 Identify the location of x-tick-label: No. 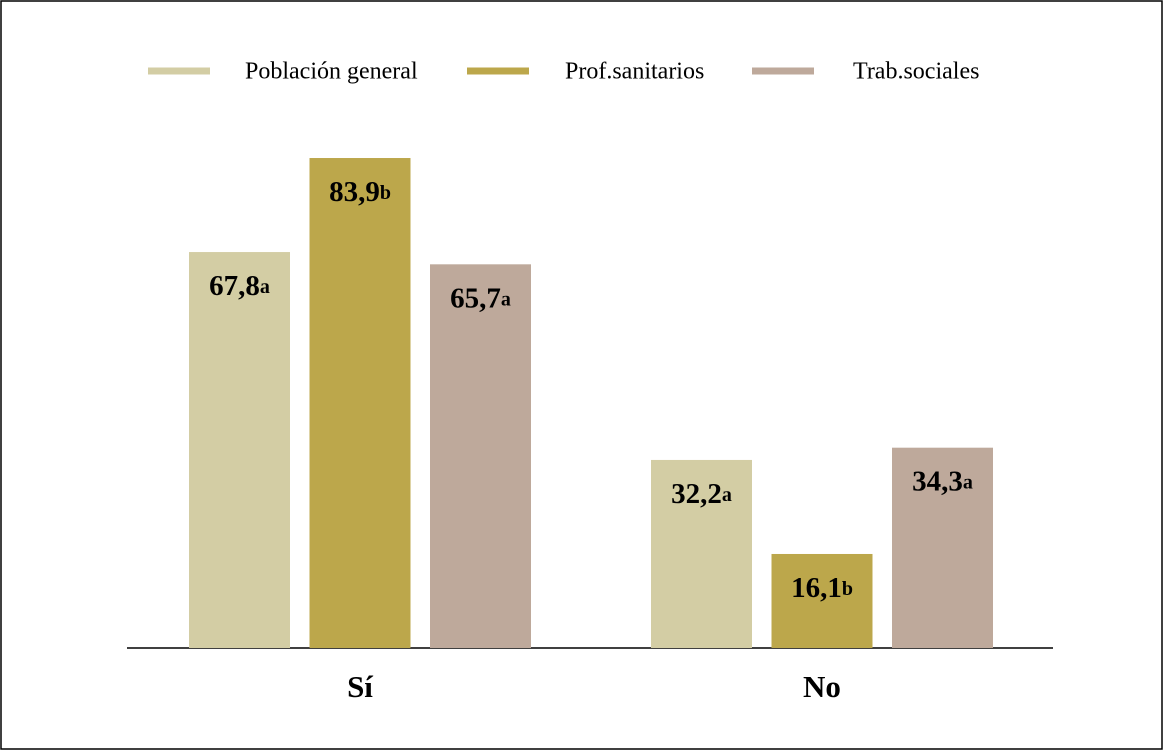
(822, 686).